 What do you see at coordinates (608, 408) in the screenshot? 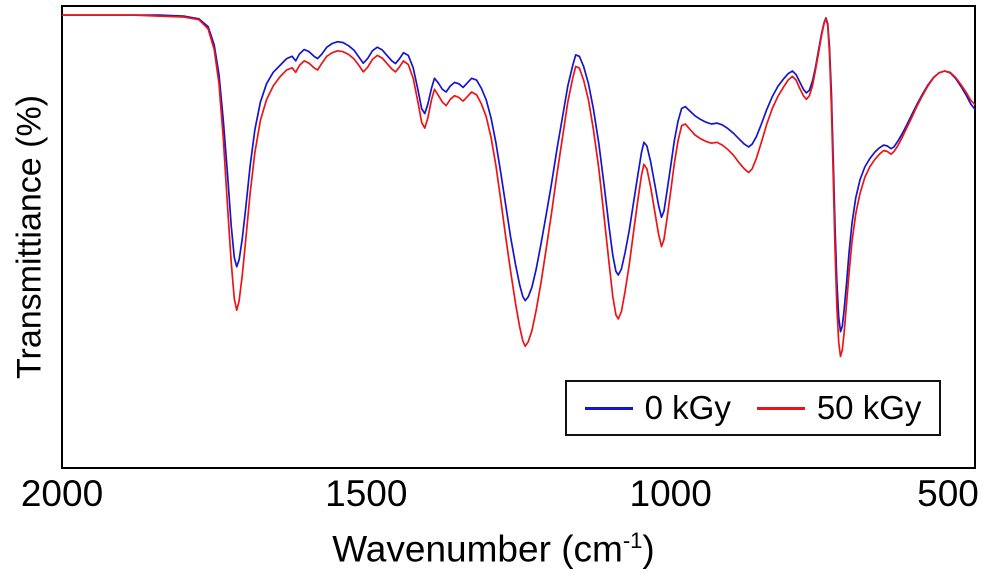
I see `legend-line-sample-blue` at bounding box center [608, 408].